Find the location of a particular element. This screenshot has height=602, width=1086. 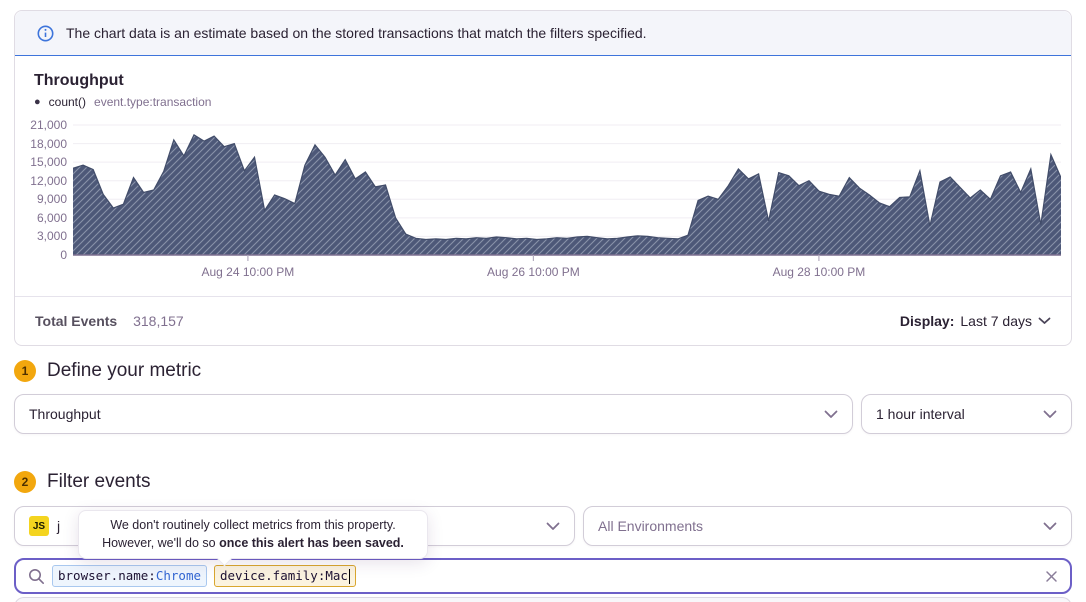

chart-title: Throughput is located at coordinates (79, 80).